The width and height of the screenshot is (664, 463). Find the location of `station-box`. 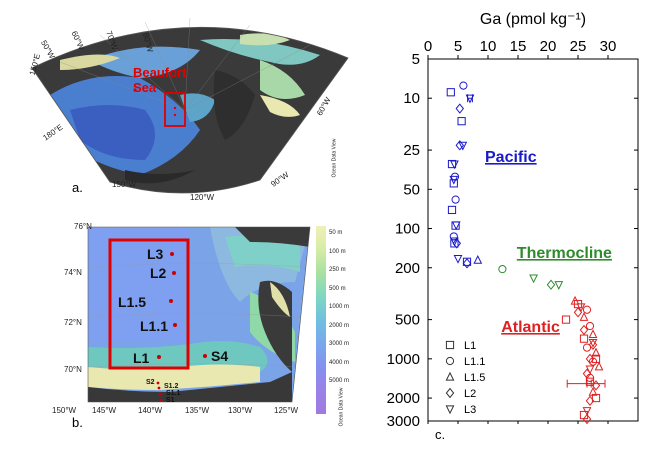

station-box is located at coordinates (149, 304).